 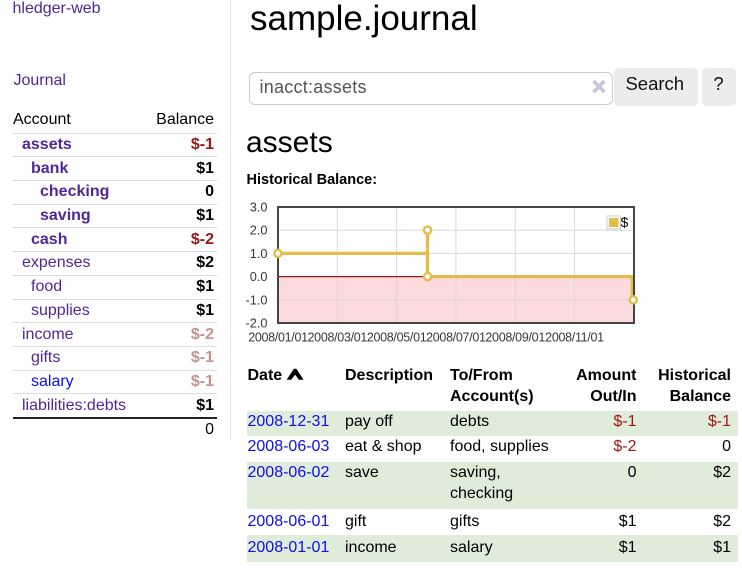 I want to click on svg-text: 2.0, so click(x=259, y=230).